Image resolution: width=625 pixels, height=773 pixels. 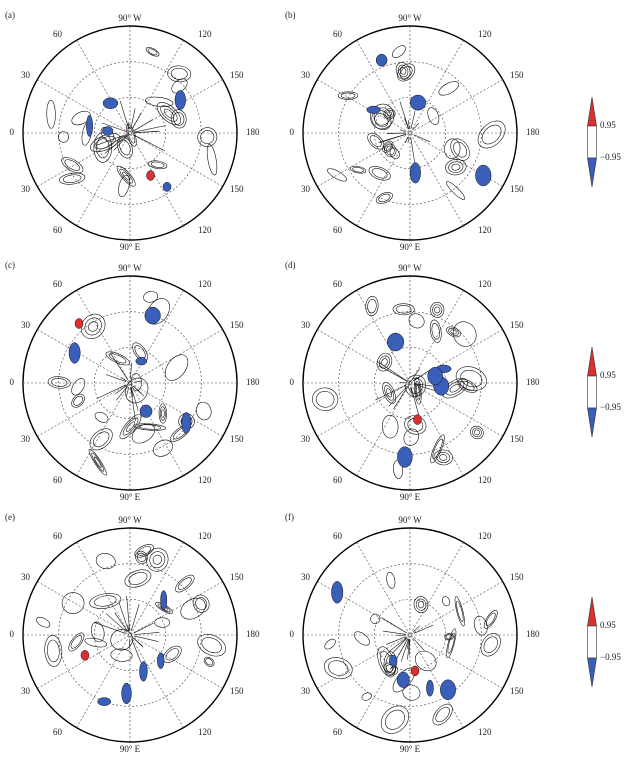 I want to click on polar-map: (e) 90° W 90° E 60 120 30 150 0 180 30 150 60 120, so click(x=132, y=633).